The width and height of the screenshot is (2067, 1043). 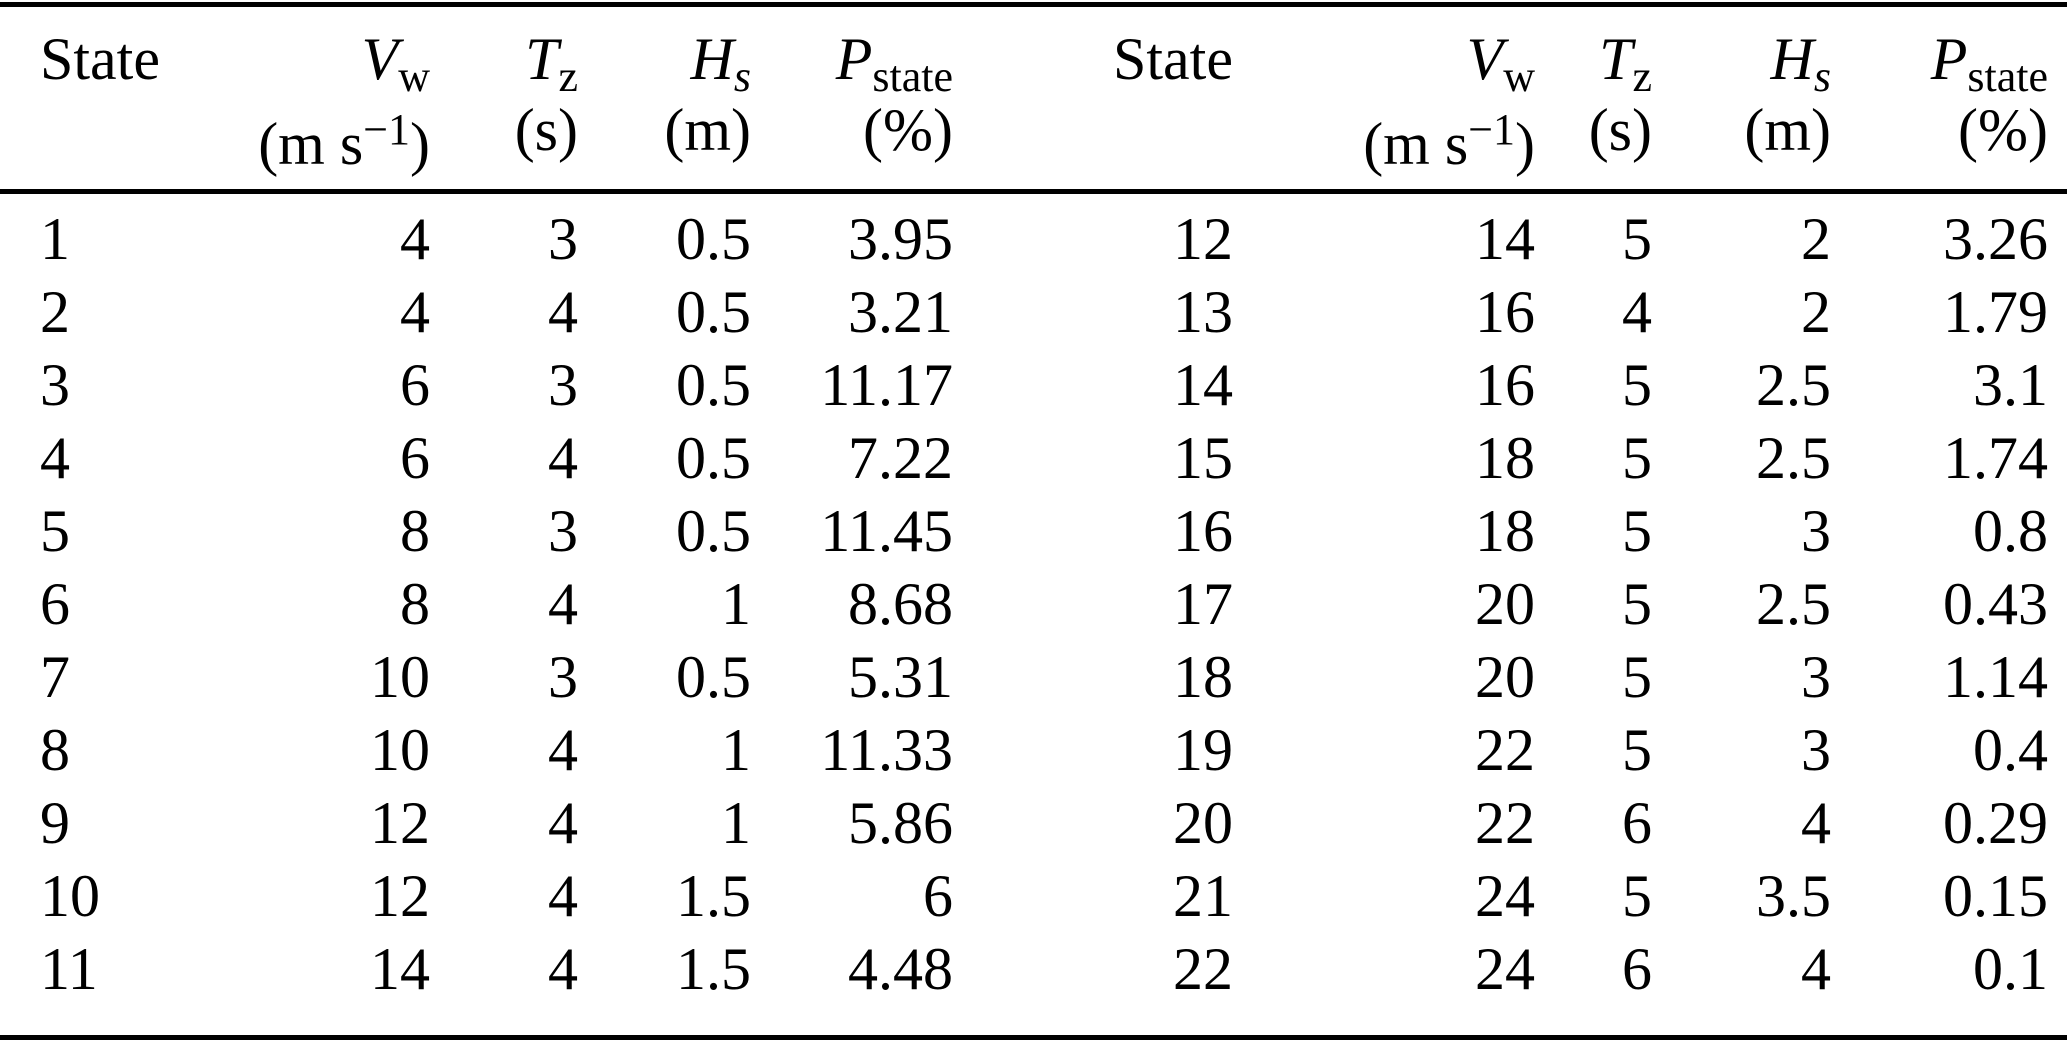 What do you see at coordinates (1505, 531) in the screenshot?
I see `cell-vw: 18` at bounding box center [1505, 531].